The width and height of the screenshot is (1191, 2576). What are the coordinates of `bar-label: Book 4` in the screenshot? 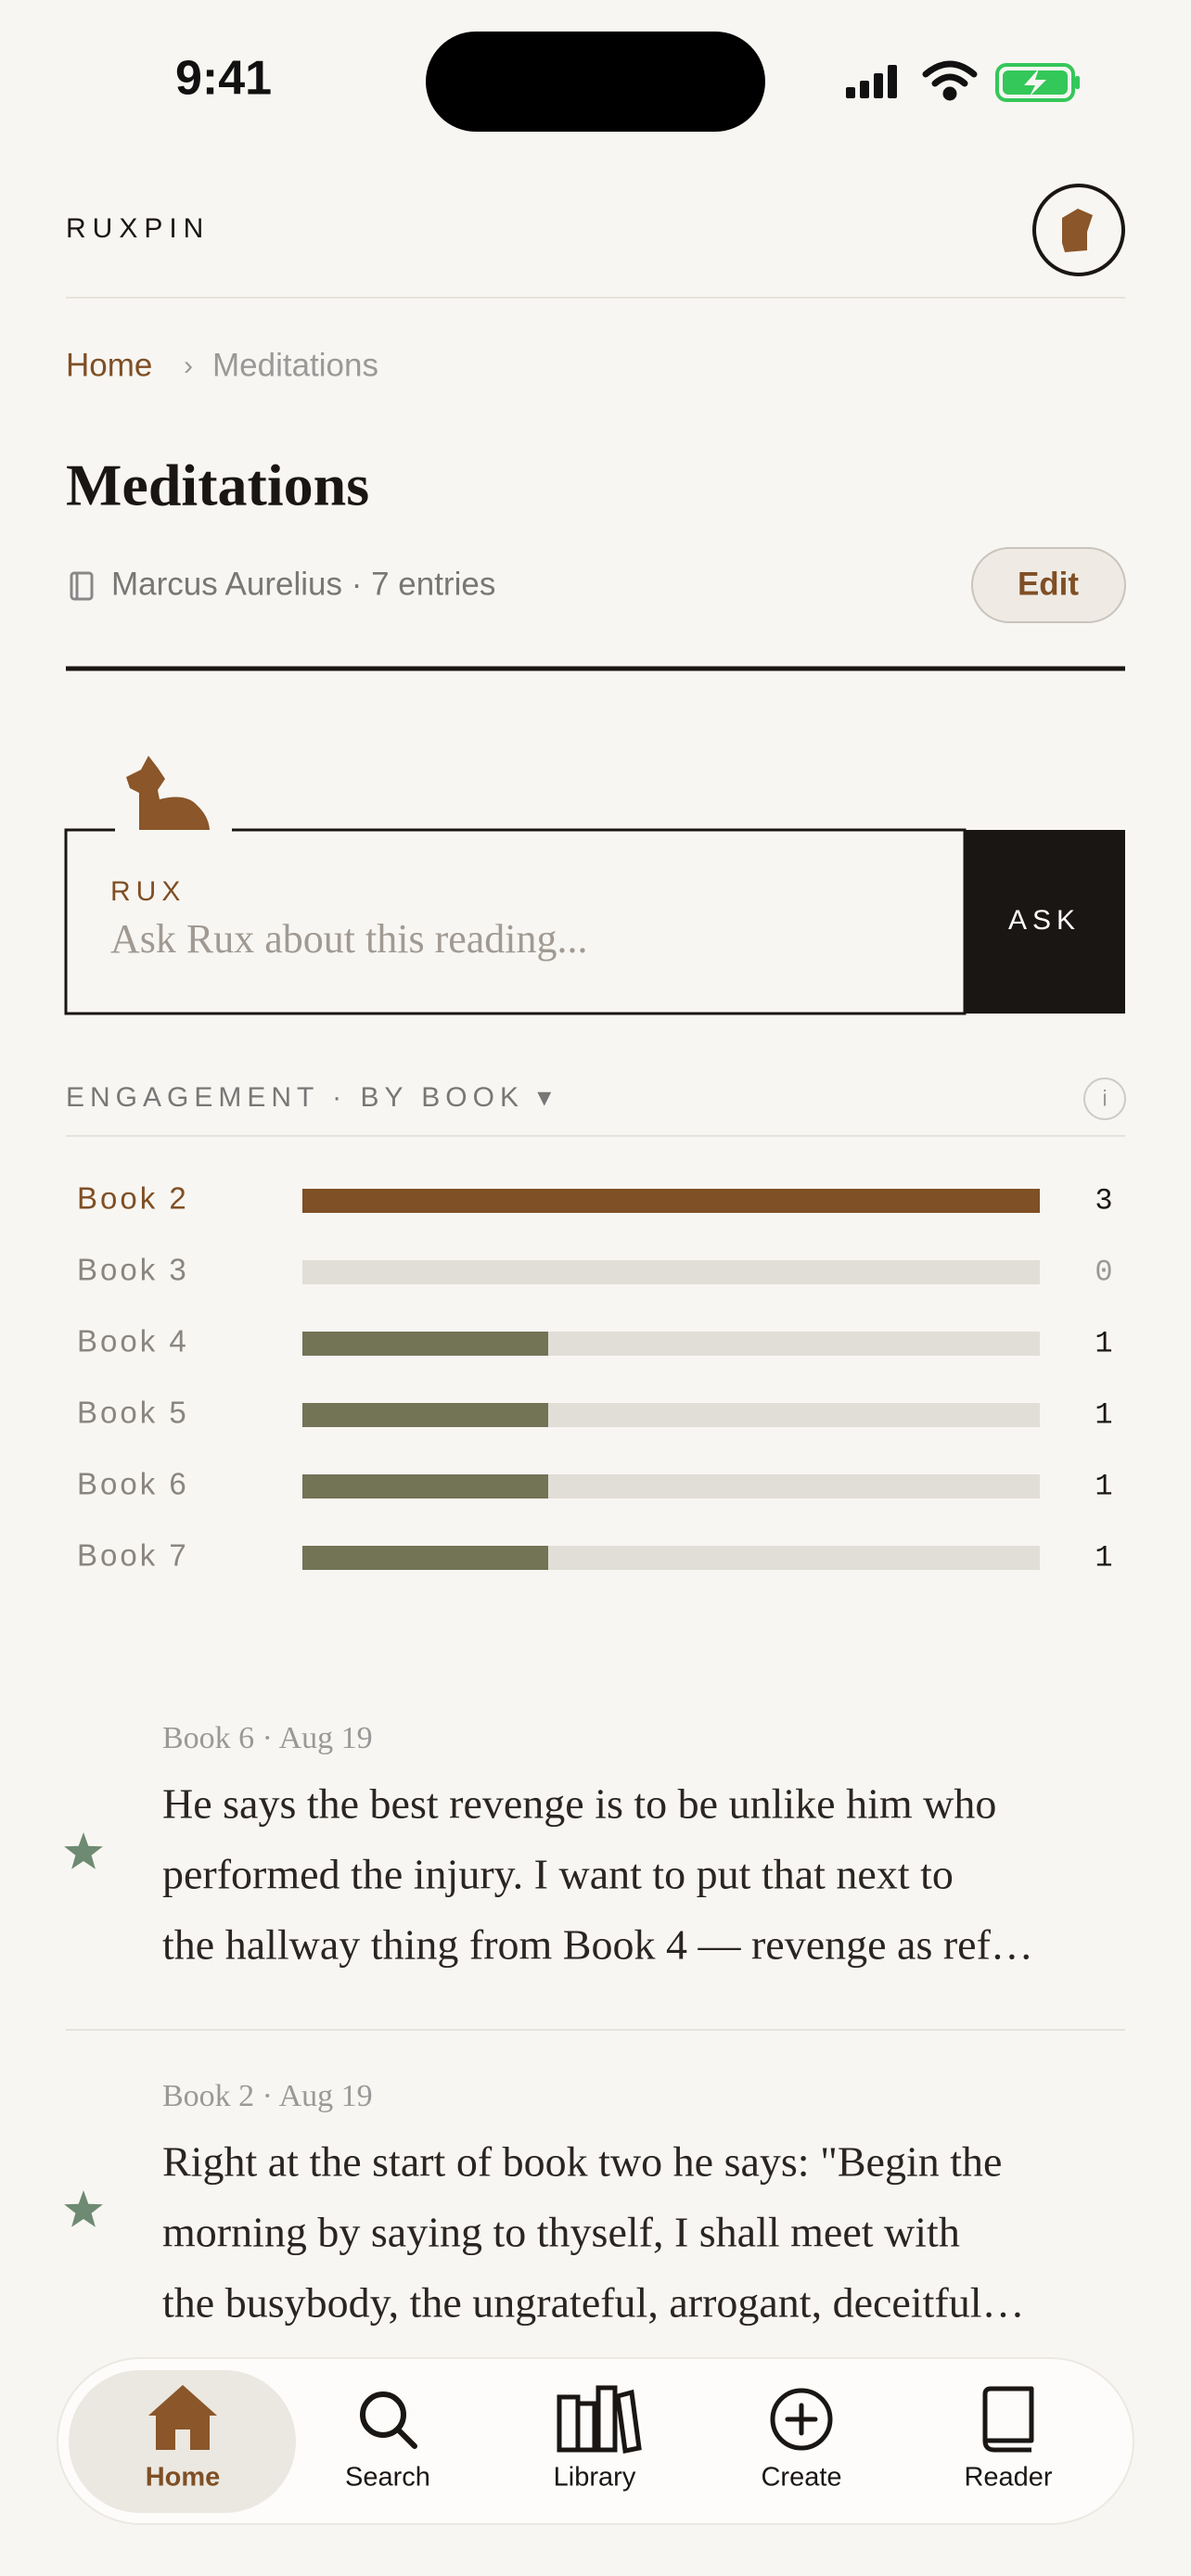 It's located at (133, 1341).